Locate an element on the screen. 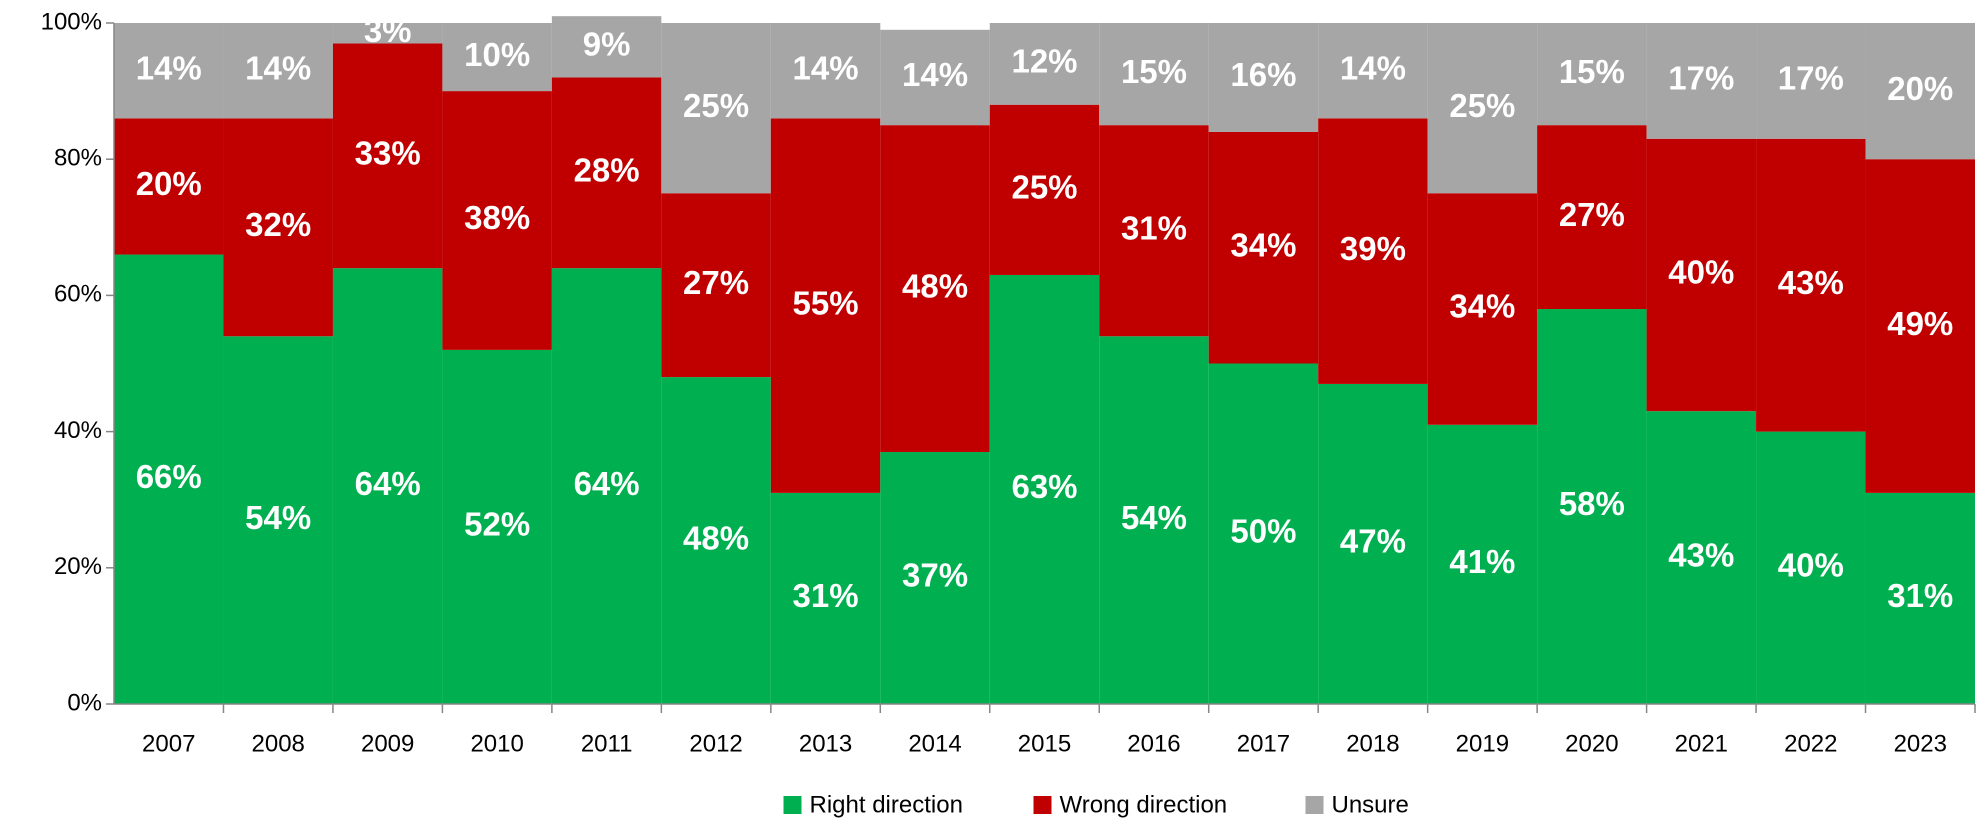 Image resolution: width=1985 pixels, height=822 pixels. x-tick-label: 2016 is located at coordinates (1153, 743).